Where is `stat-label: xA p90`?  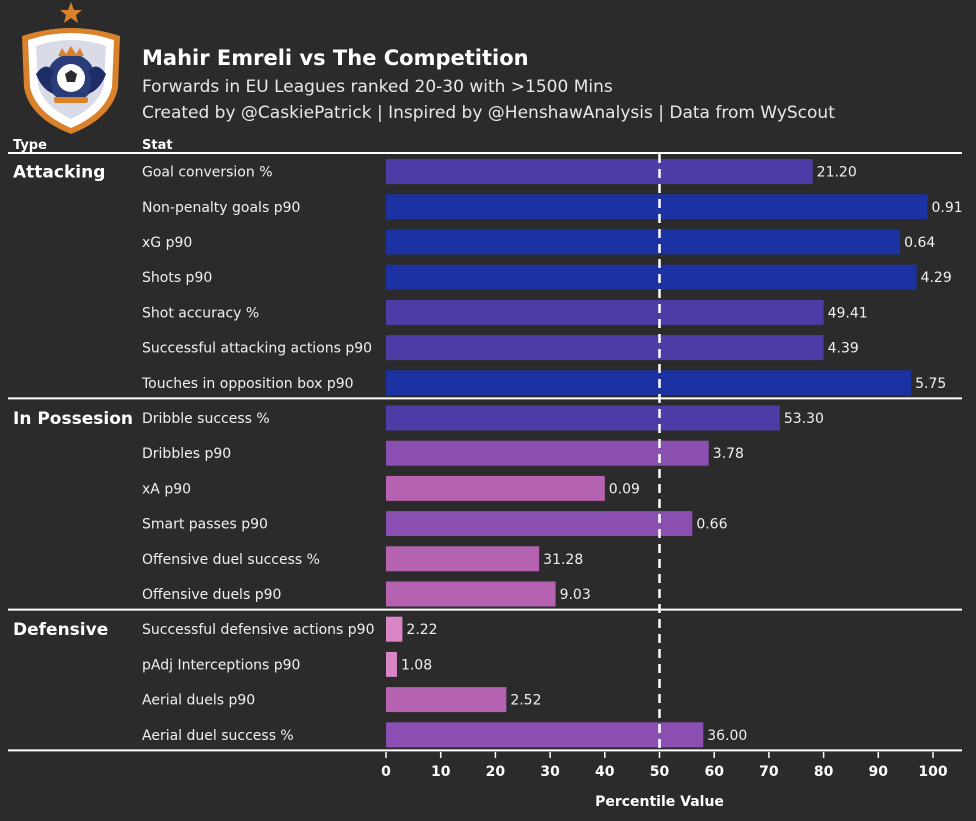
stat-label: xA p90 is located at coordinates (166, 489).